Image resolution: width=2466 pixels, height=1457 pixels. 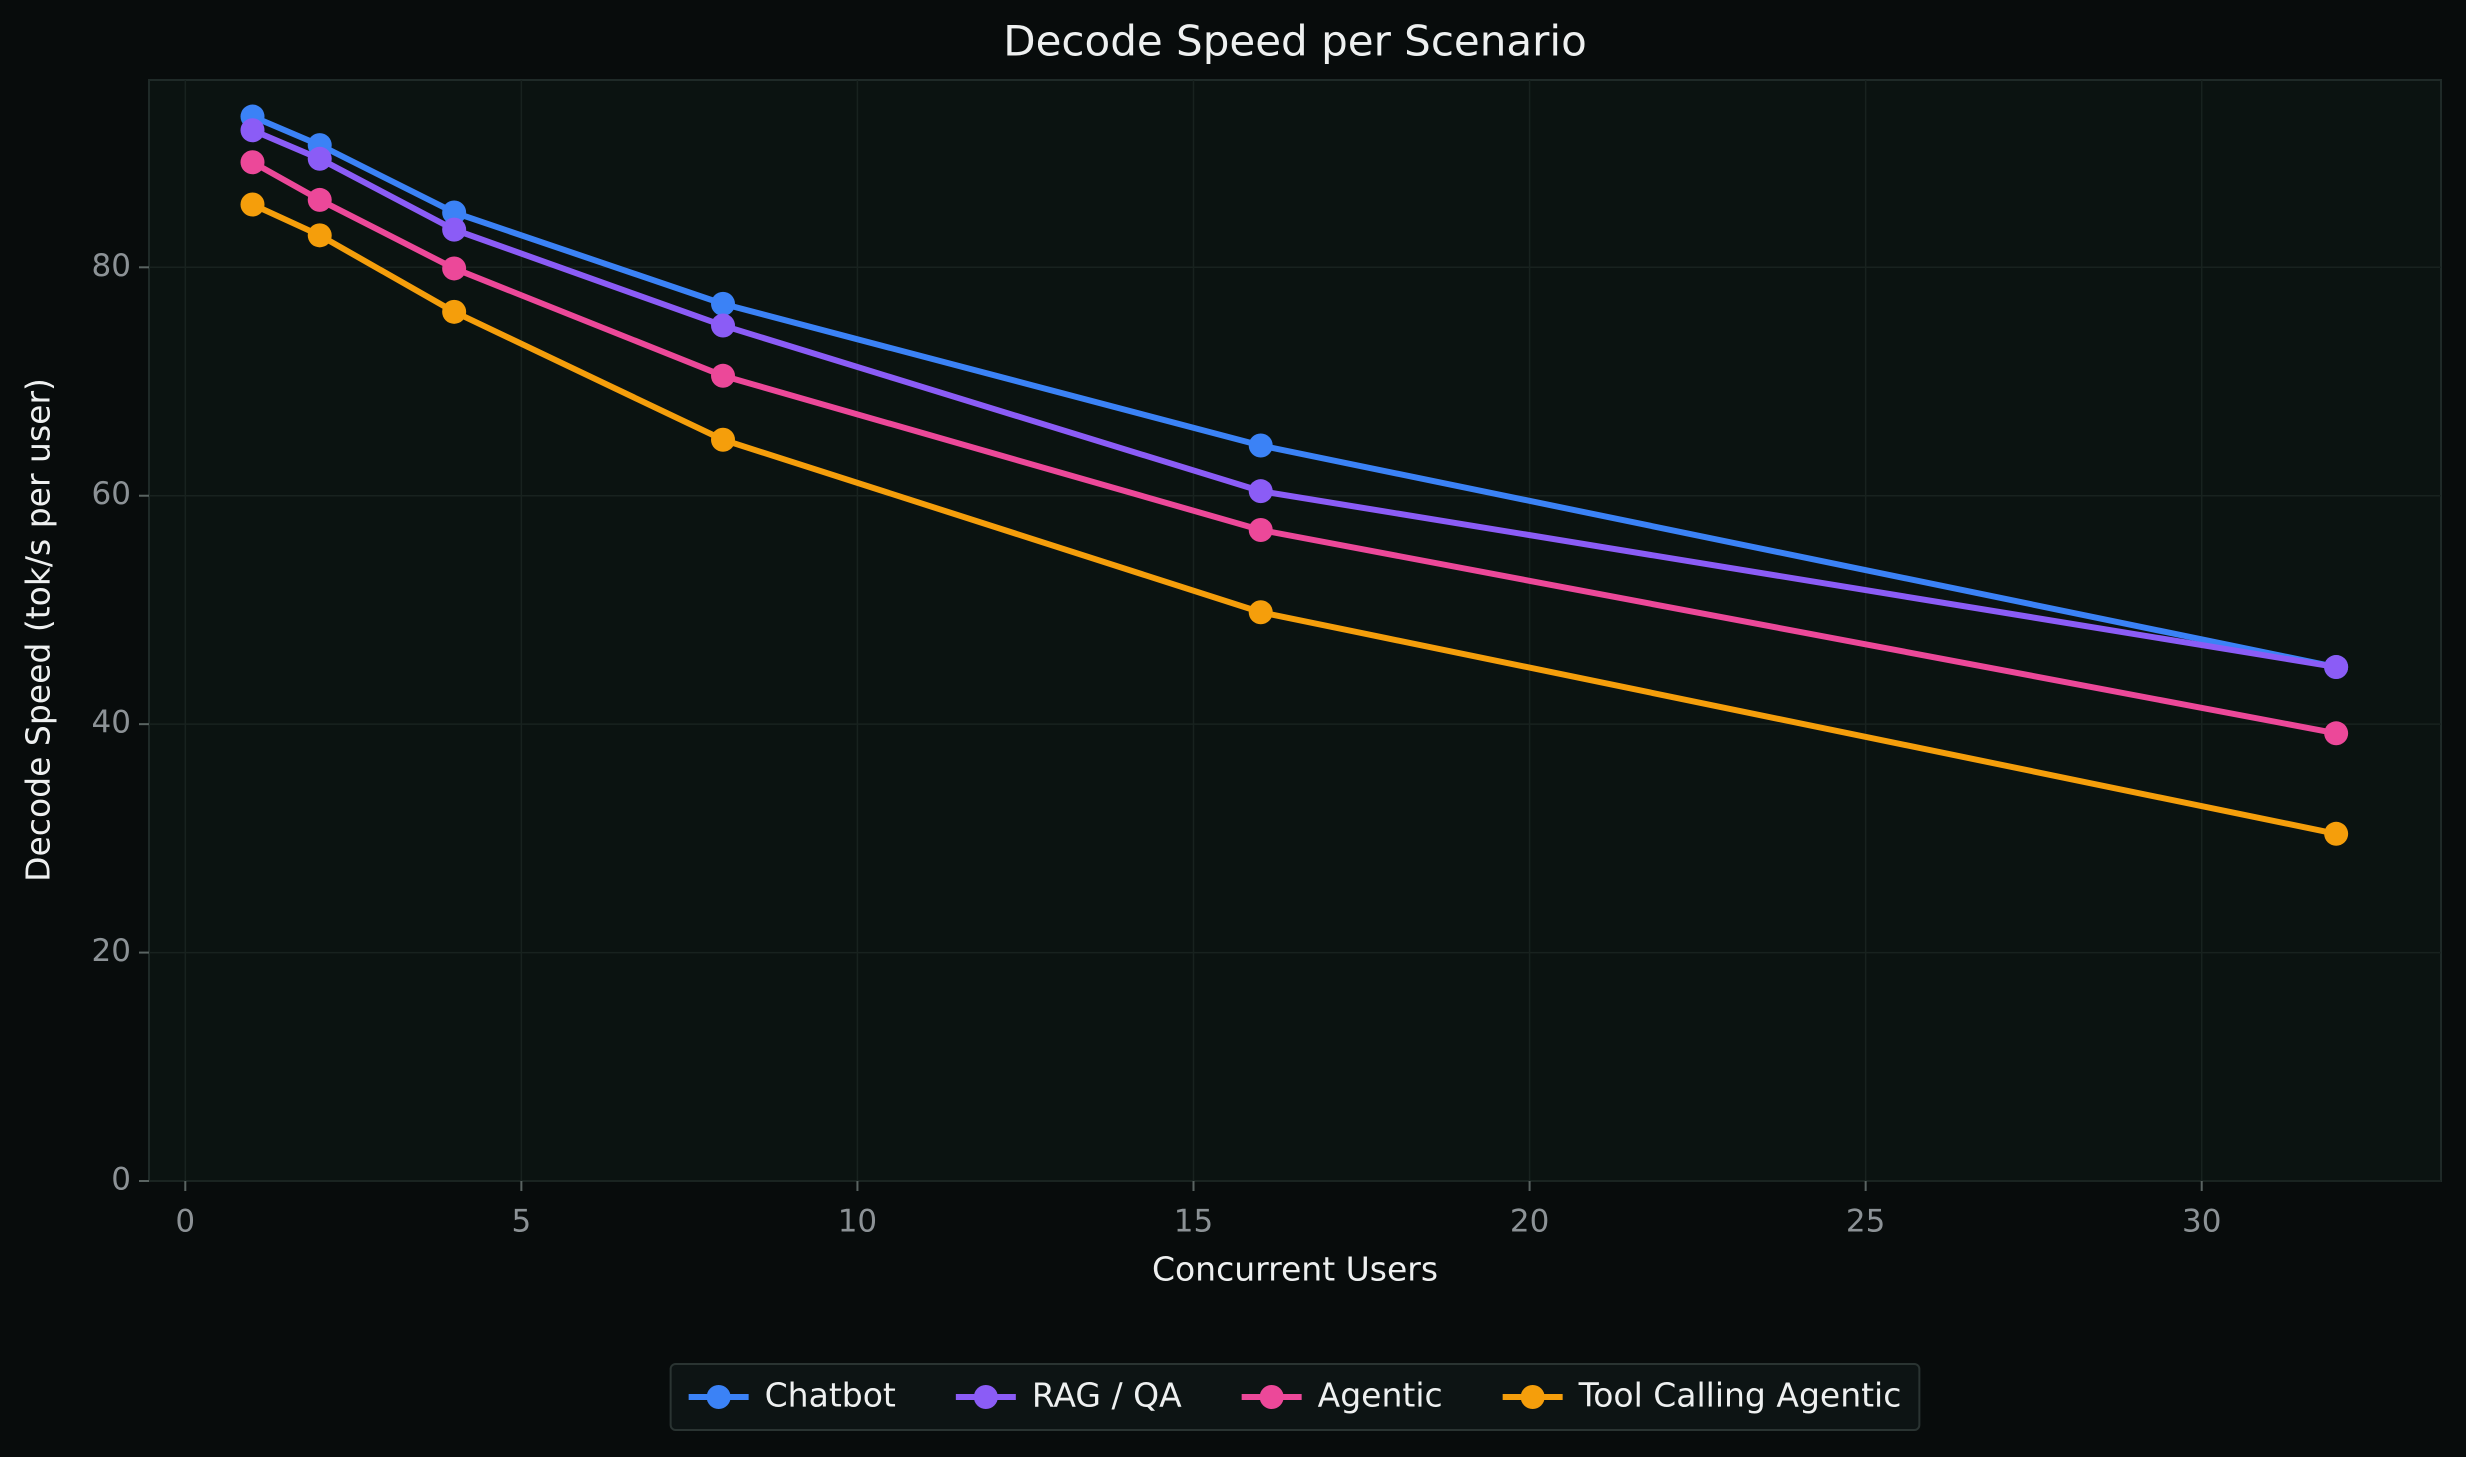 I want to click on y-tick-label: 80, so click(x=111, y=266).